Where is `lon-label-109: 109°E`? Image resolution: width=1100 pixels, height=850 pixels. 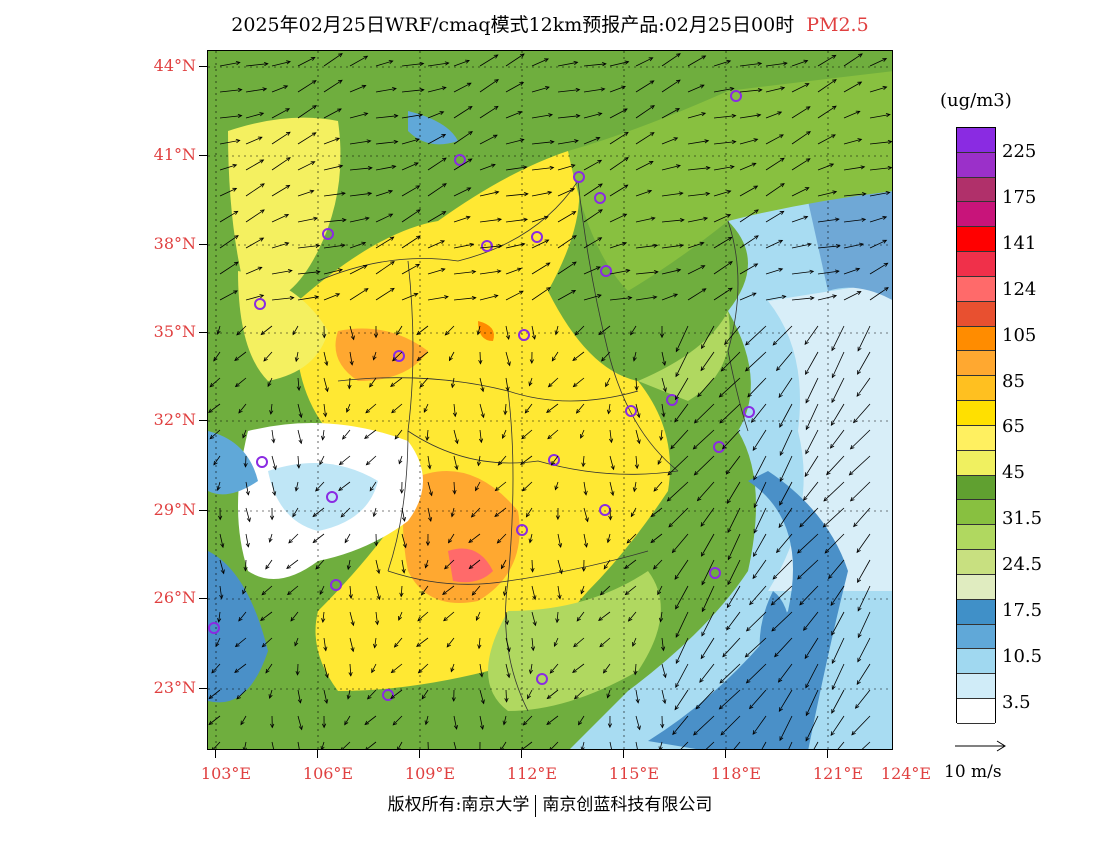 lon-label-109: 109°E is located at coordinates (430, 773).